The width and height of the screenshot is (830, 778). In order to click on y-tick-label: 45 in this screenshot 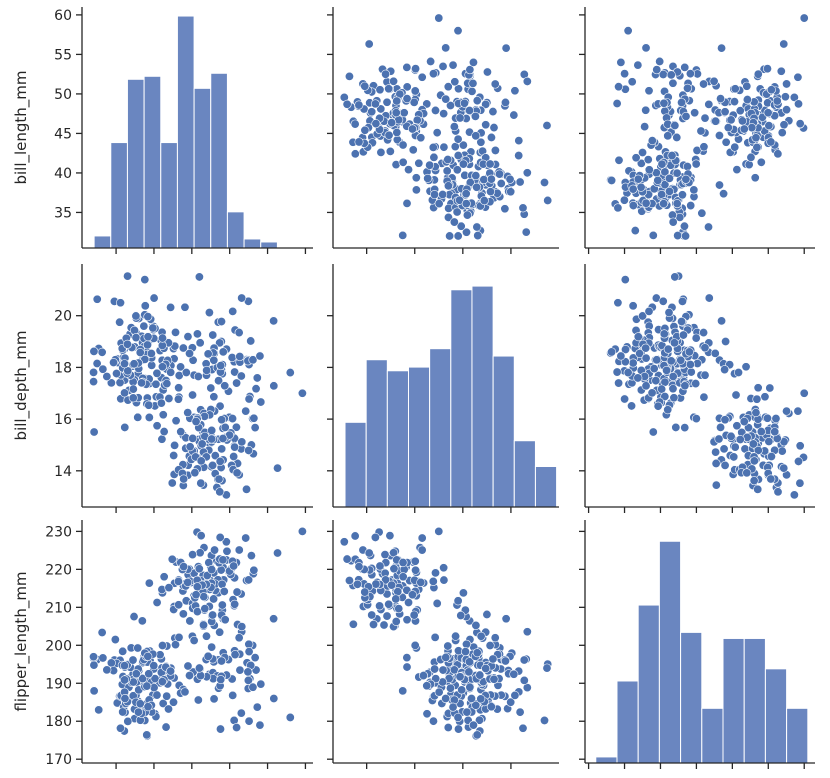, I will do `click(63, 134)`.